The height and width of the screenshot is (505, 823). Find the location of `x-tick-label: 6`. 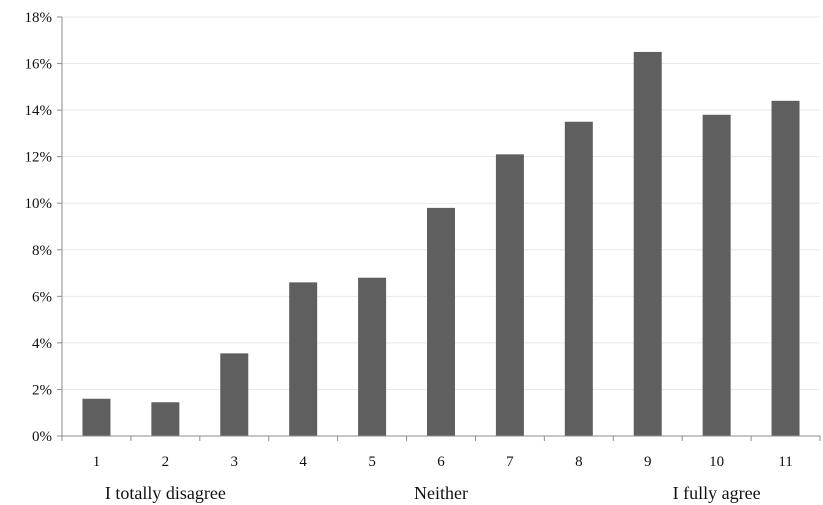

x-tick-label: 6 is located at coordinates (441, 462).